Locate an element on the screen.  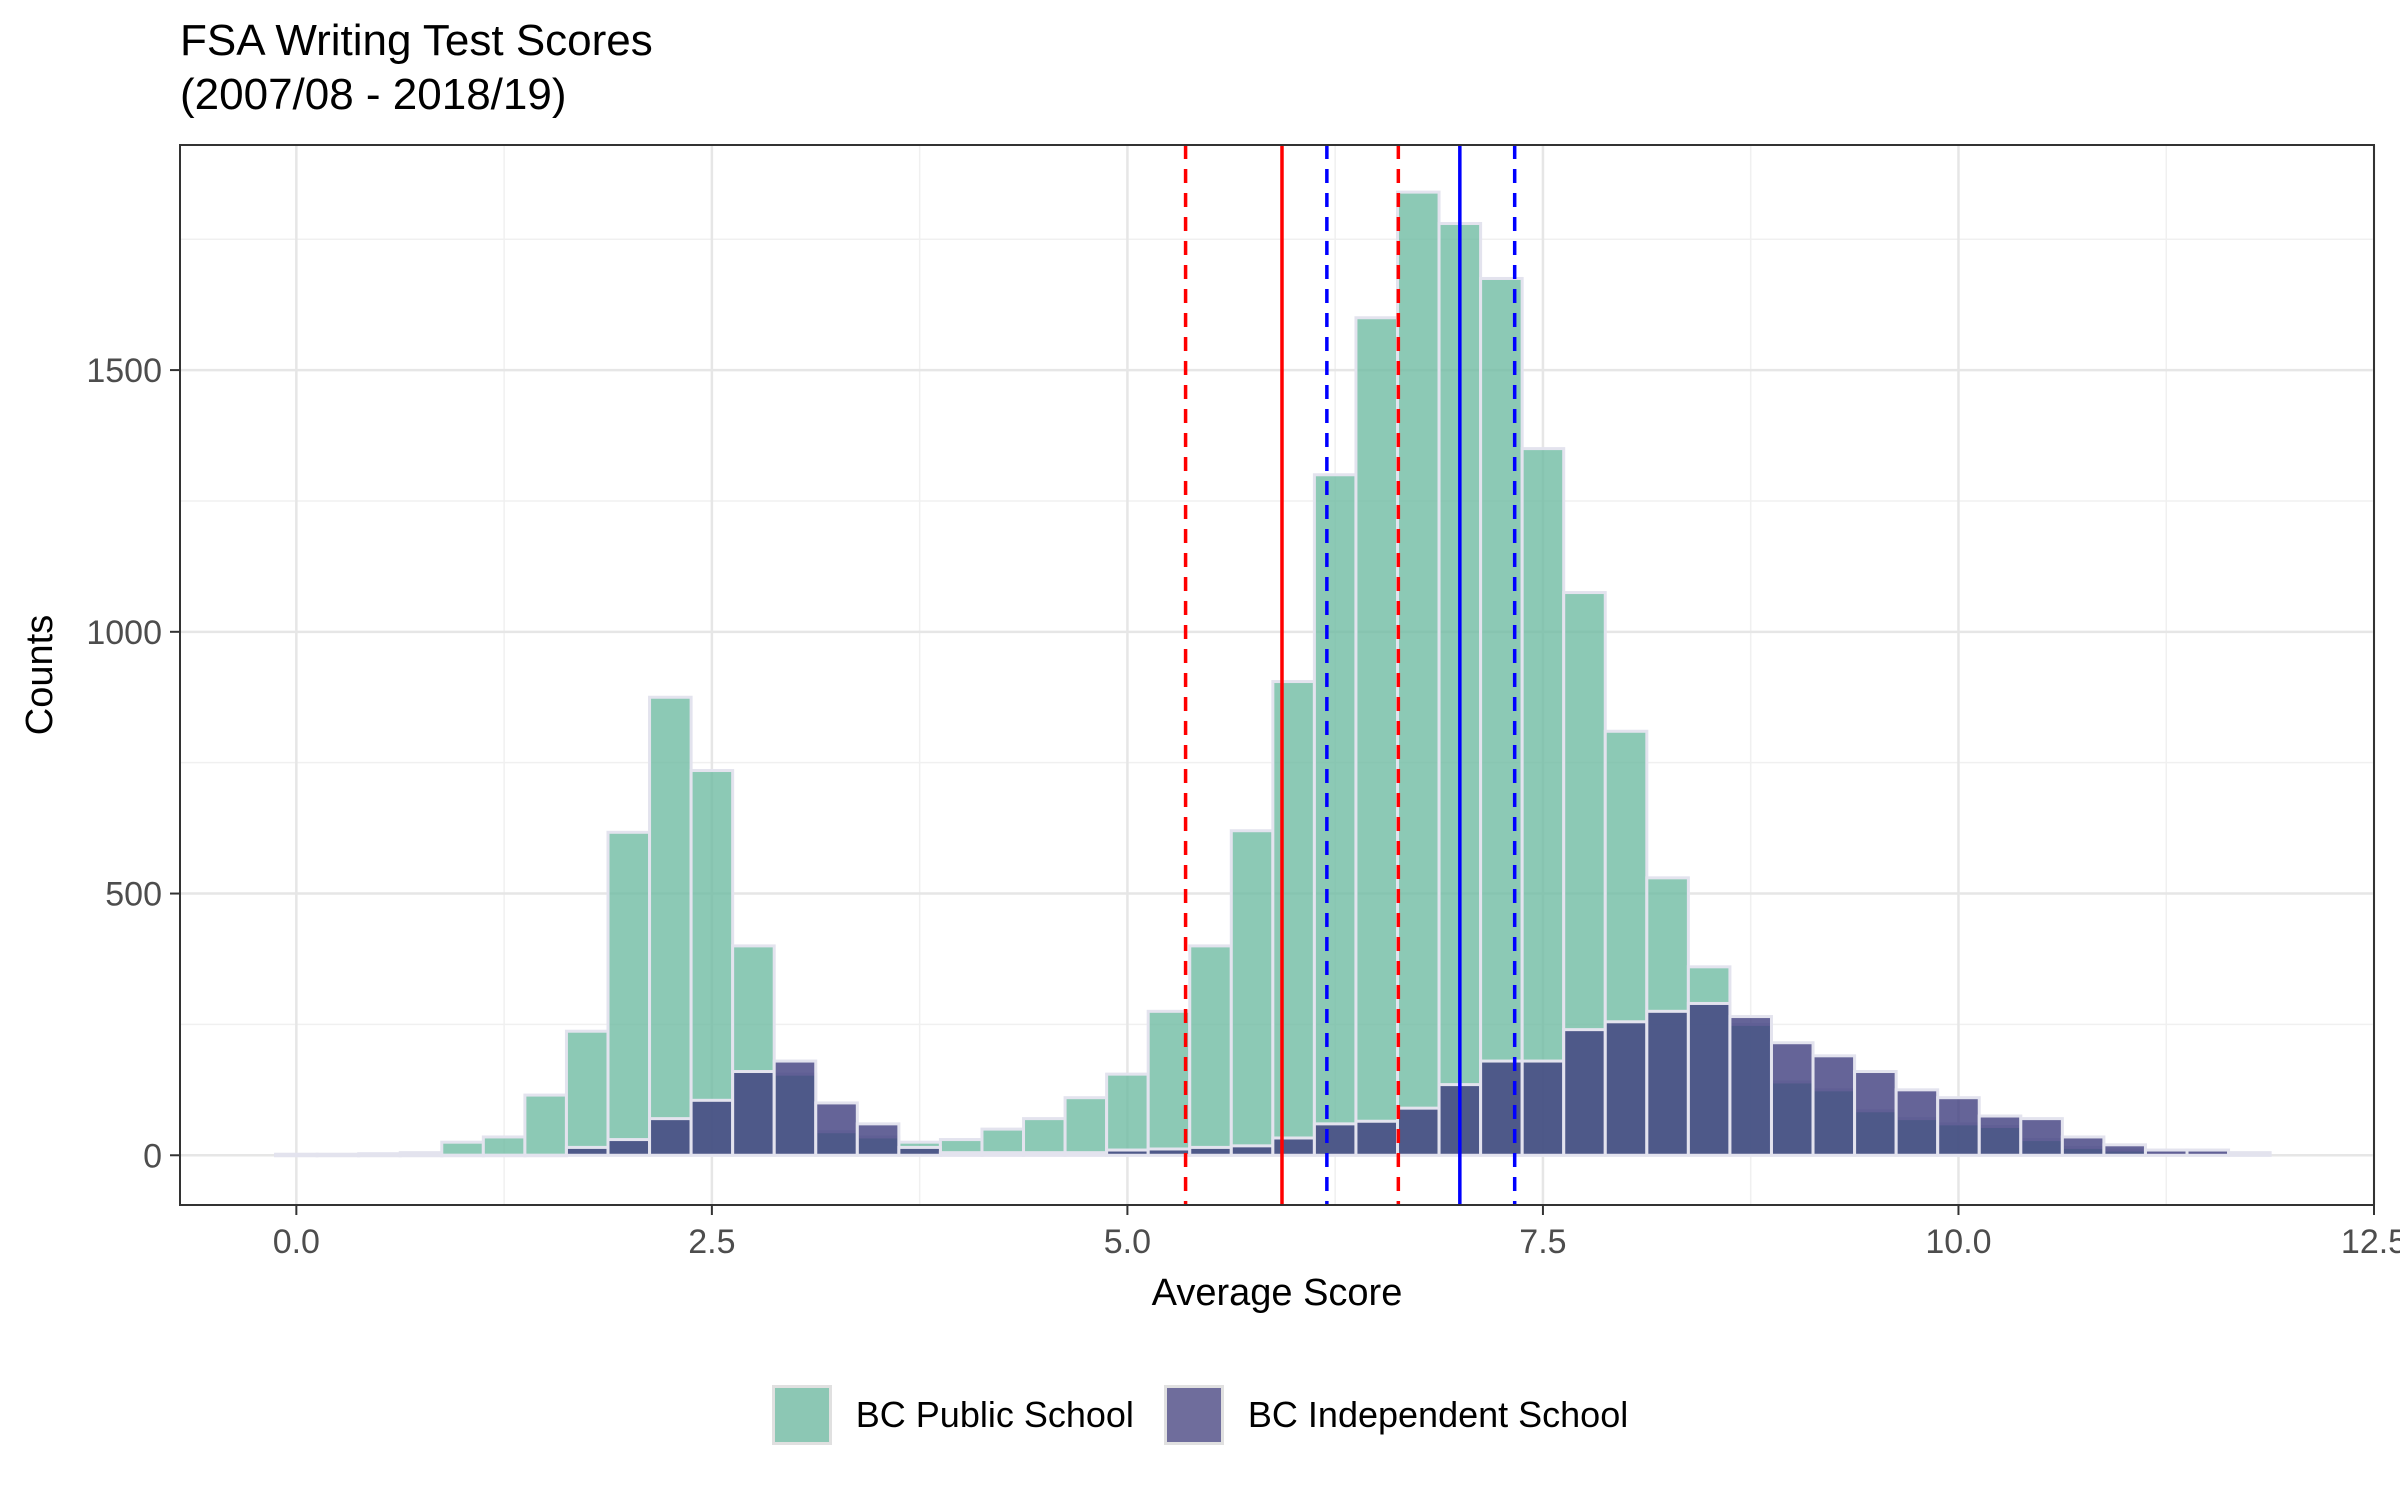
y-tick-label: 500 is located at coordinates (133, 895).